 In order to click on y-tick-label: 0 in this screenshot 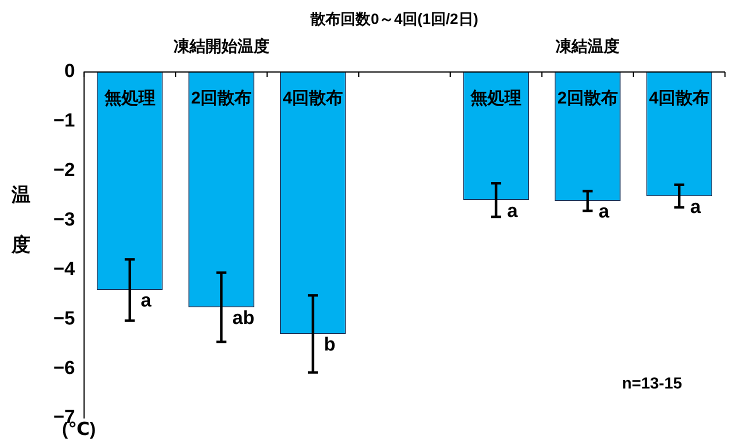, I will do `click(69, 71)`.